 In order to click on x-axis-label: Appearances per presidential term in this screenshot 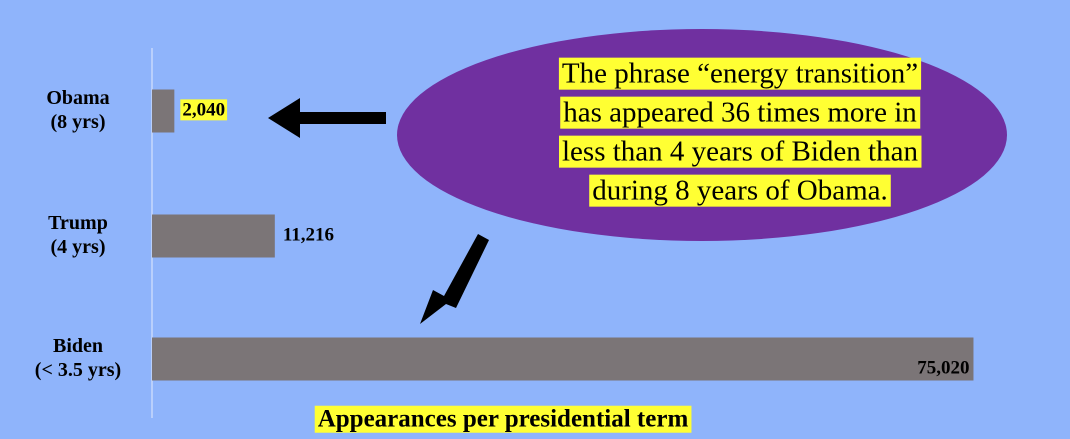, I will do `click(503, 419)`.